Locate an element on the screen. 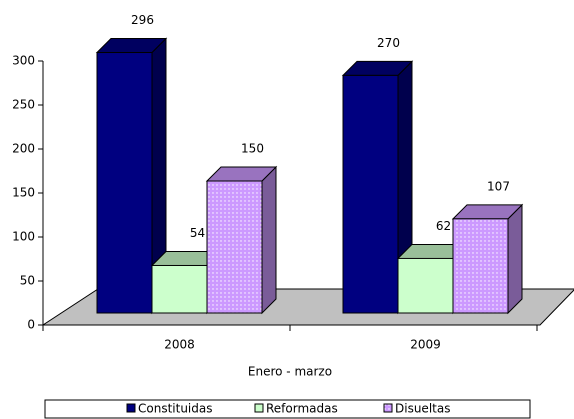  value-label: 62 is located at coordinates (443, 226).